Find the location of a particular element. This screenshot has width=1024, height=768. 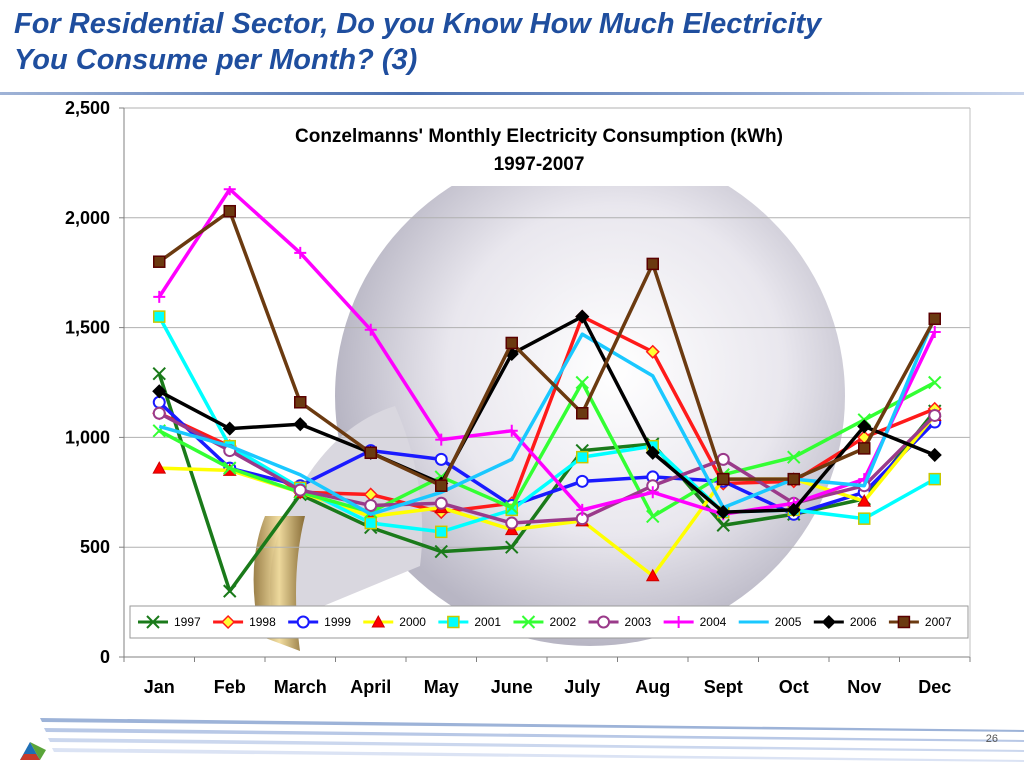

legend-marker-1998 is located at coordinates (228, 622).